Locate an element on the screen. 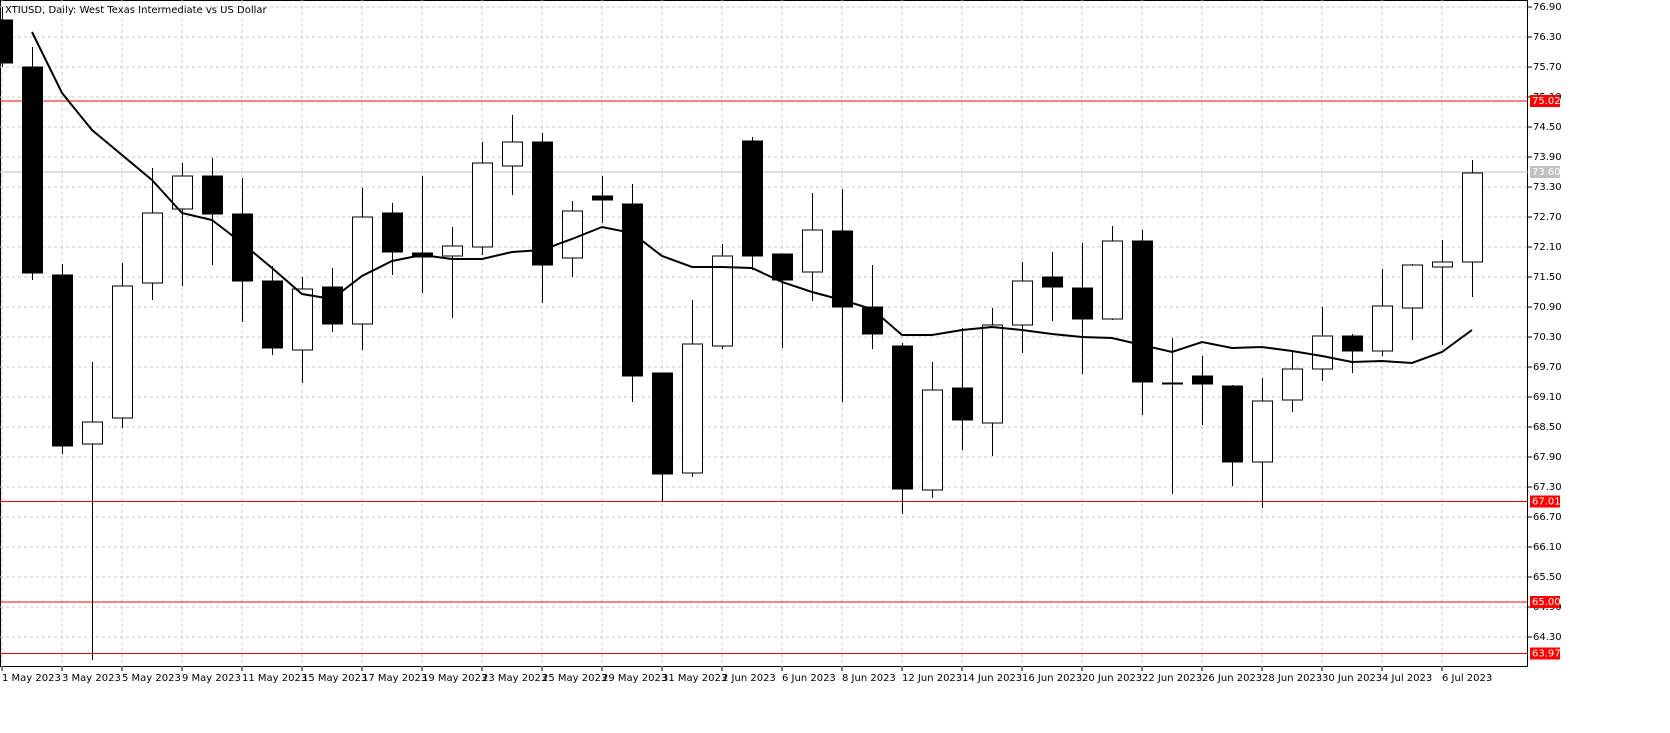  y-tick-label: 71.50 is located at coordinates (1547, 277).